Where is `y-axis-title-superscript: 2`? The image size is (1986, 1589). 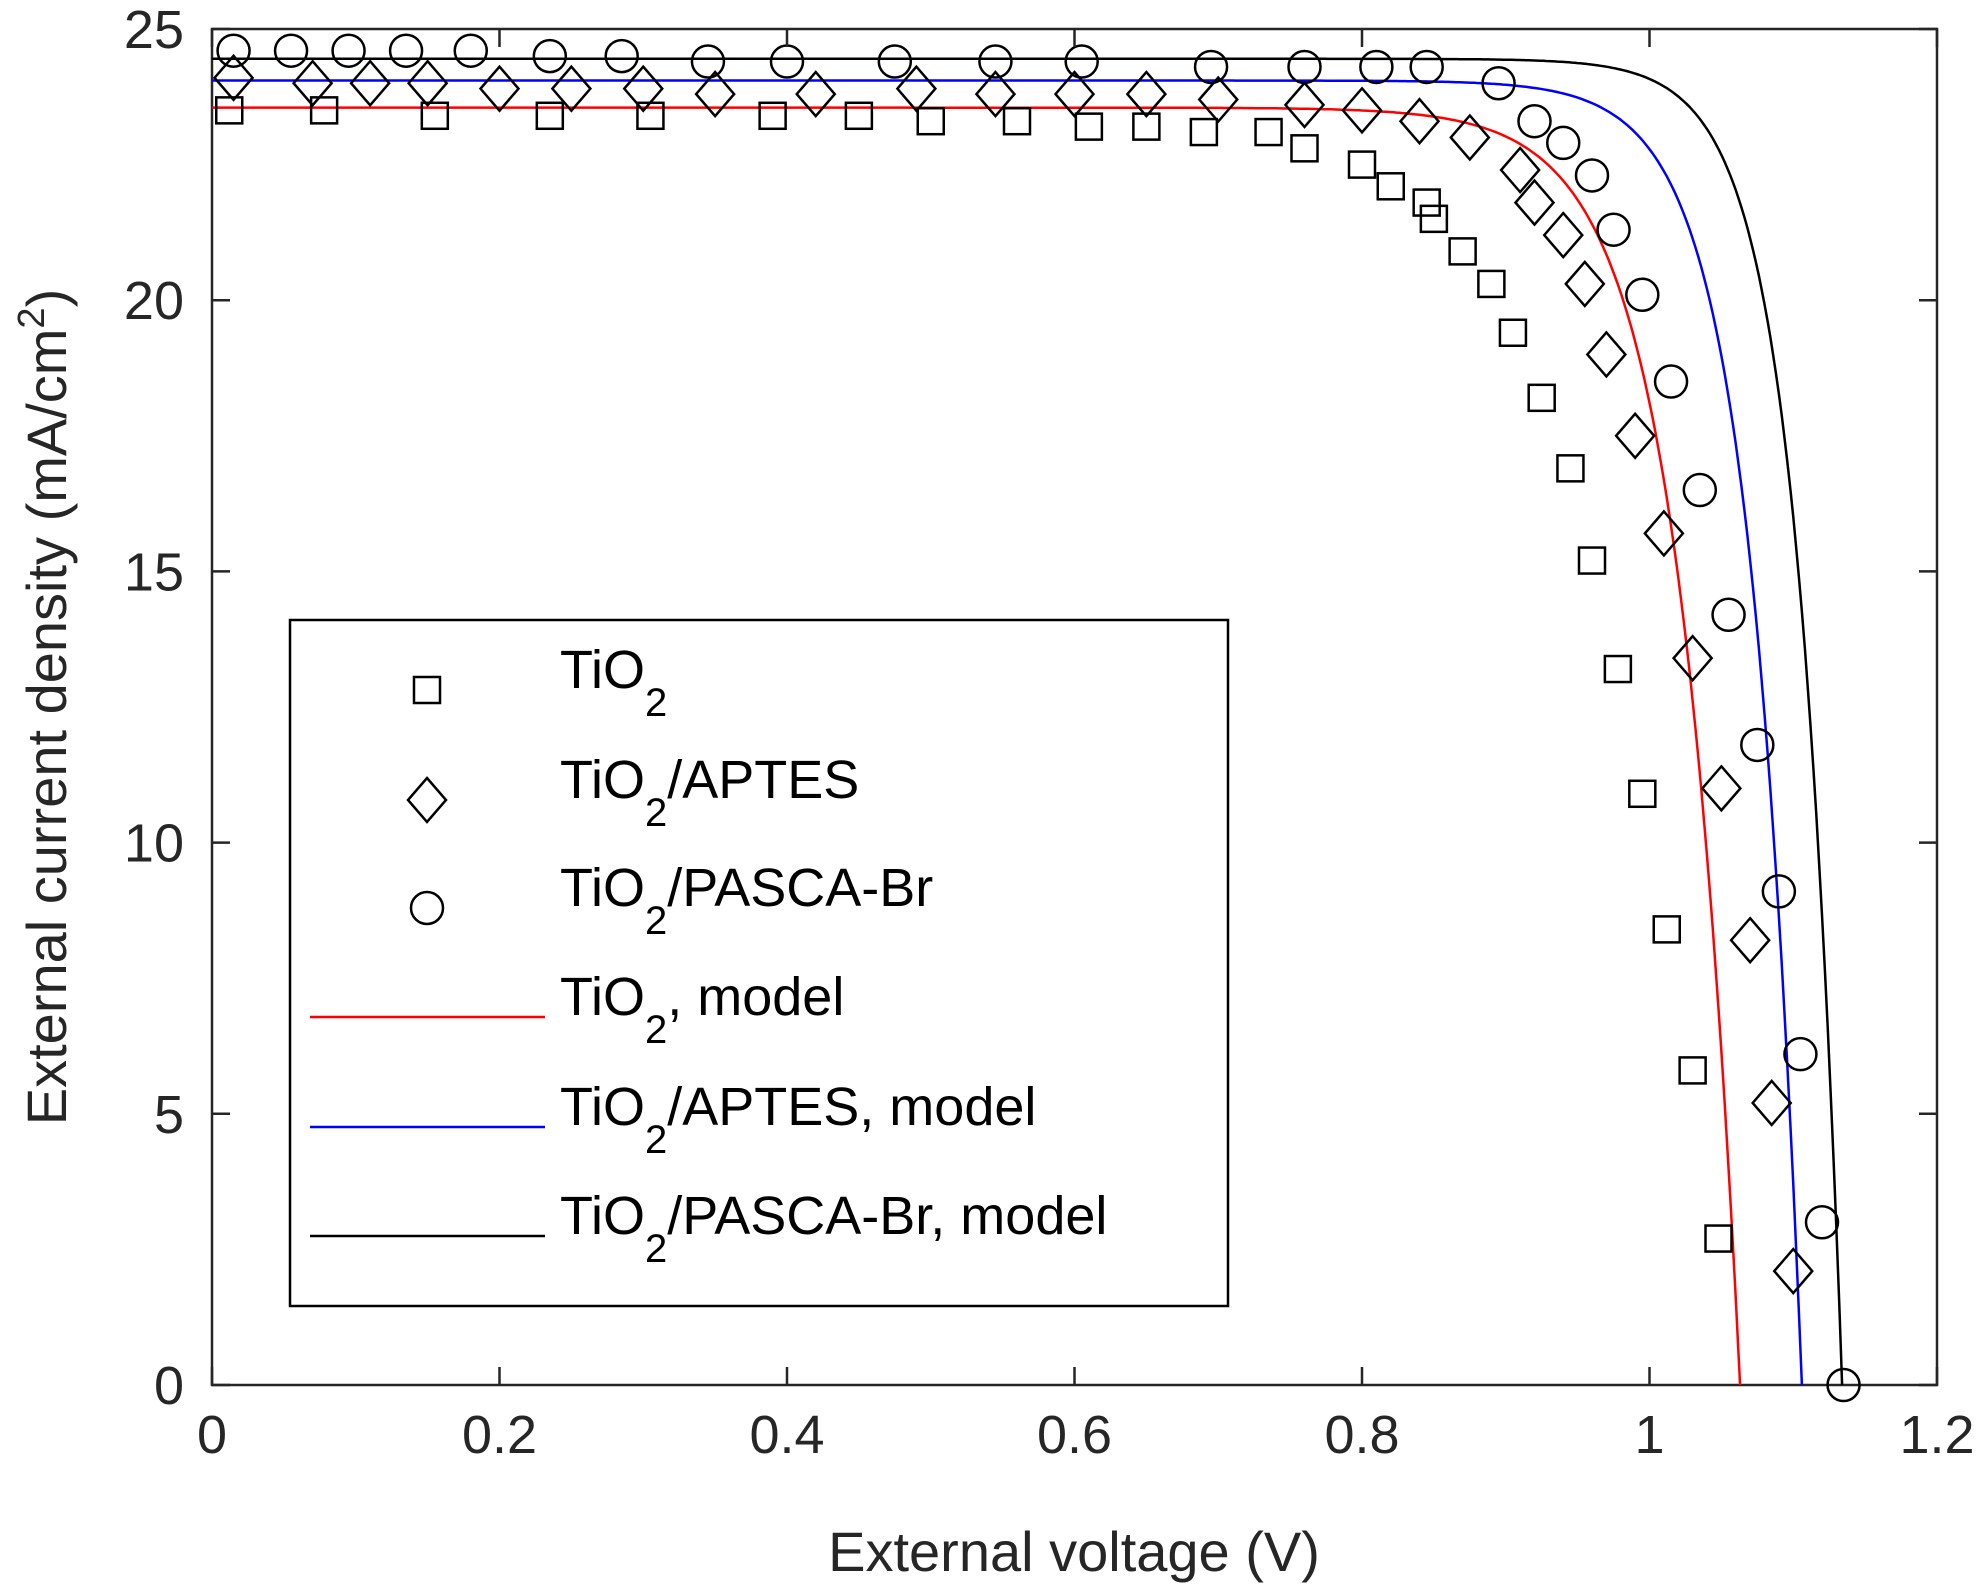 y-axis-title-superscript: 2 is located at coordinates (32, 317).